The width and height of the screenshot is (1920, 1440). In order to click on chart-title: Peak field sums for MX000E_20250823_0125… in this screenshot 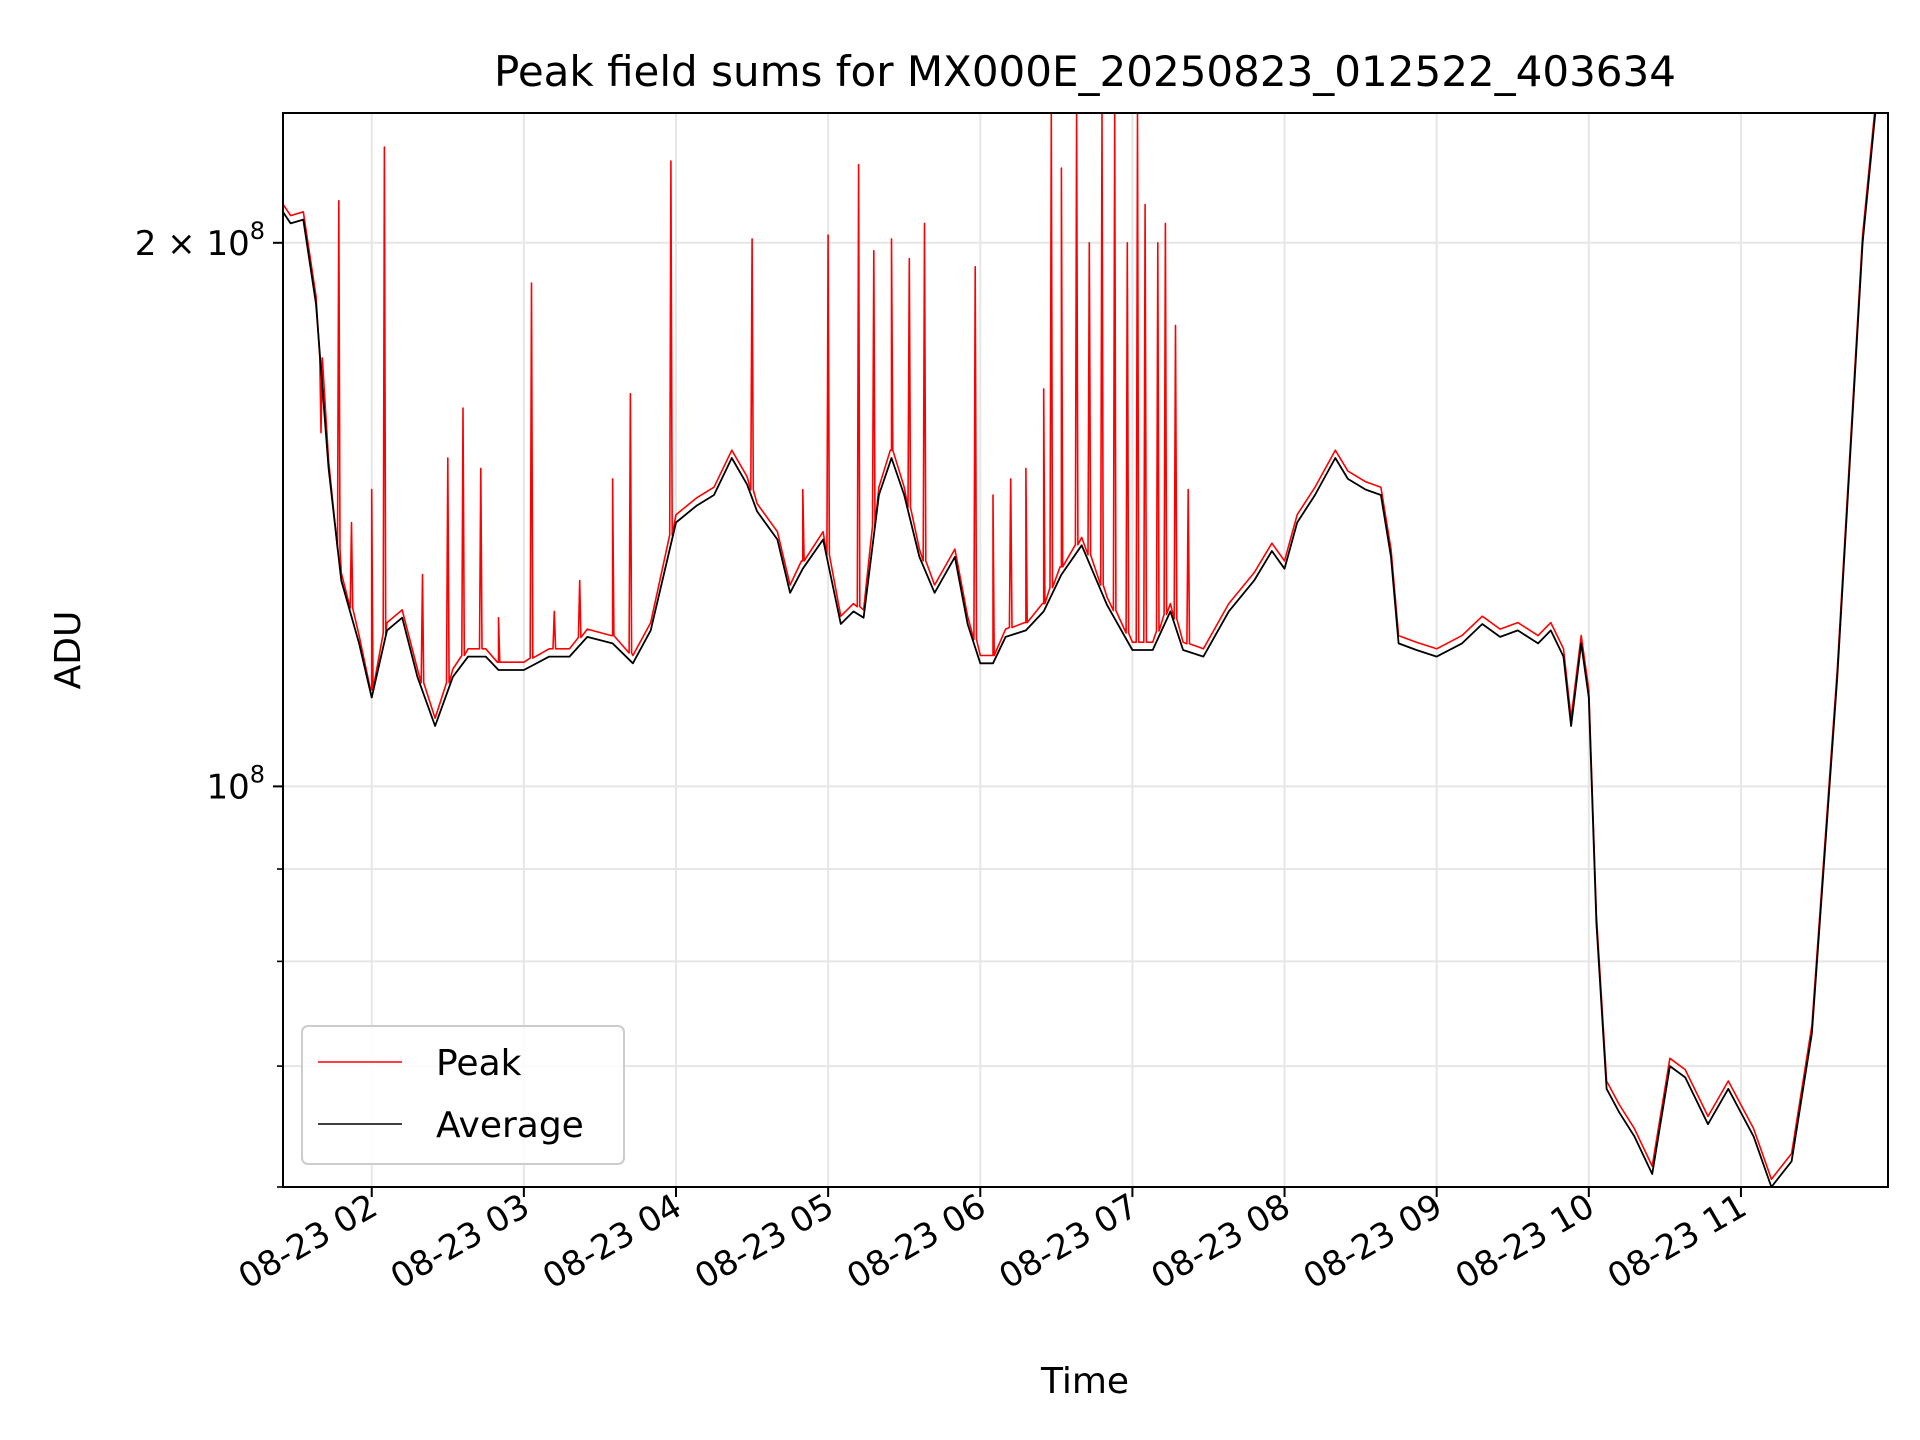, I will do `click(1085, 71)`.